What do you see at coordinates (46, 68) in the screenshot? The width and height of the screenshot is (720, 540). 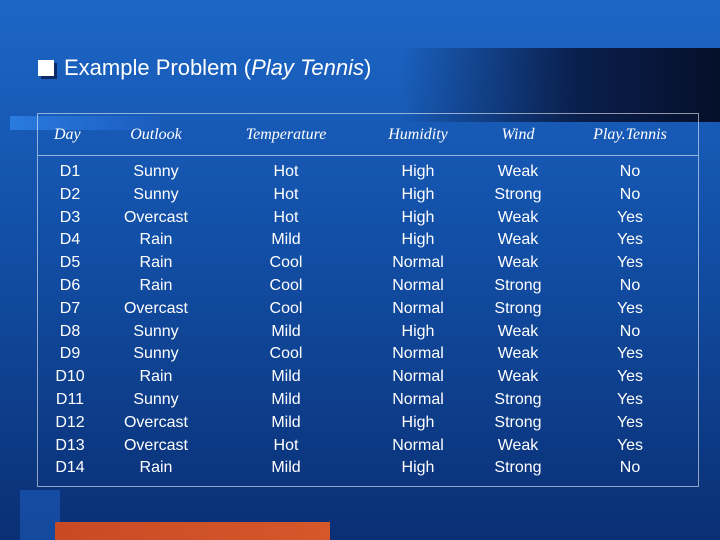 I see `square-bullet-icon` at bounding box center [46, 68].